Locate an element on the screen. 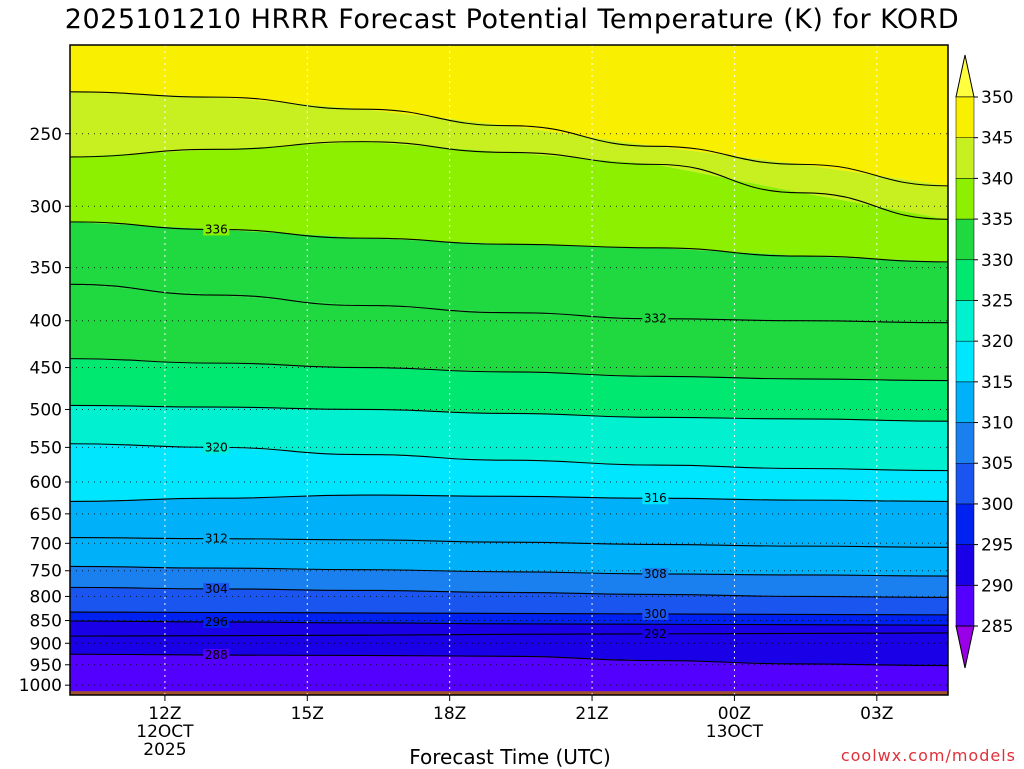 The width and height of the screenshot is (1024, 769). colorbar-label: 300 is located at coordinates (997, 505).